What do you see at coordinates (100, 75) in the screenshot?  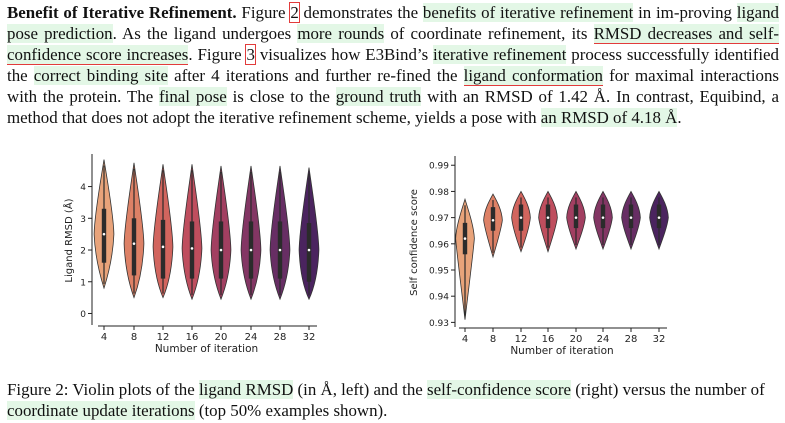 I see `paragraph-run: correct binding site` at bounding box center [100, 75].